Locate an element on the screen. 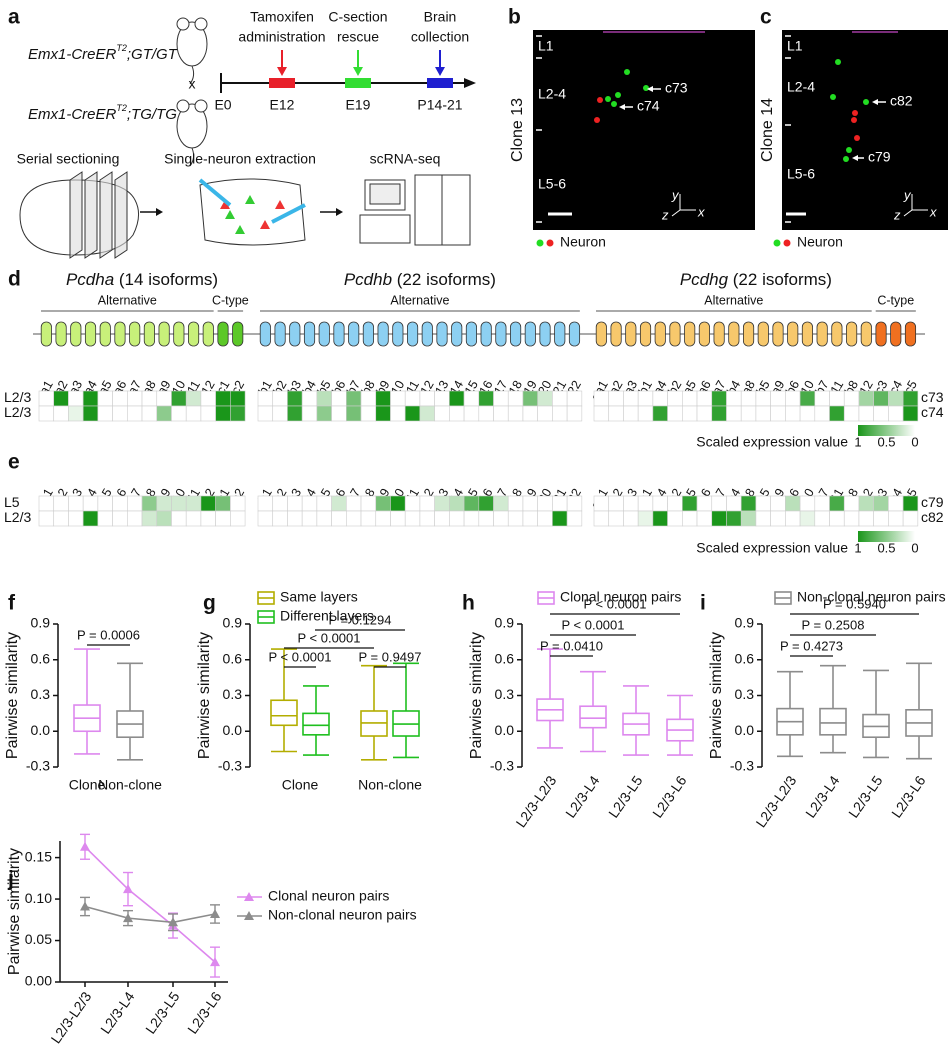  clone-title: Clone 14 is located at coordinates (767, 130).